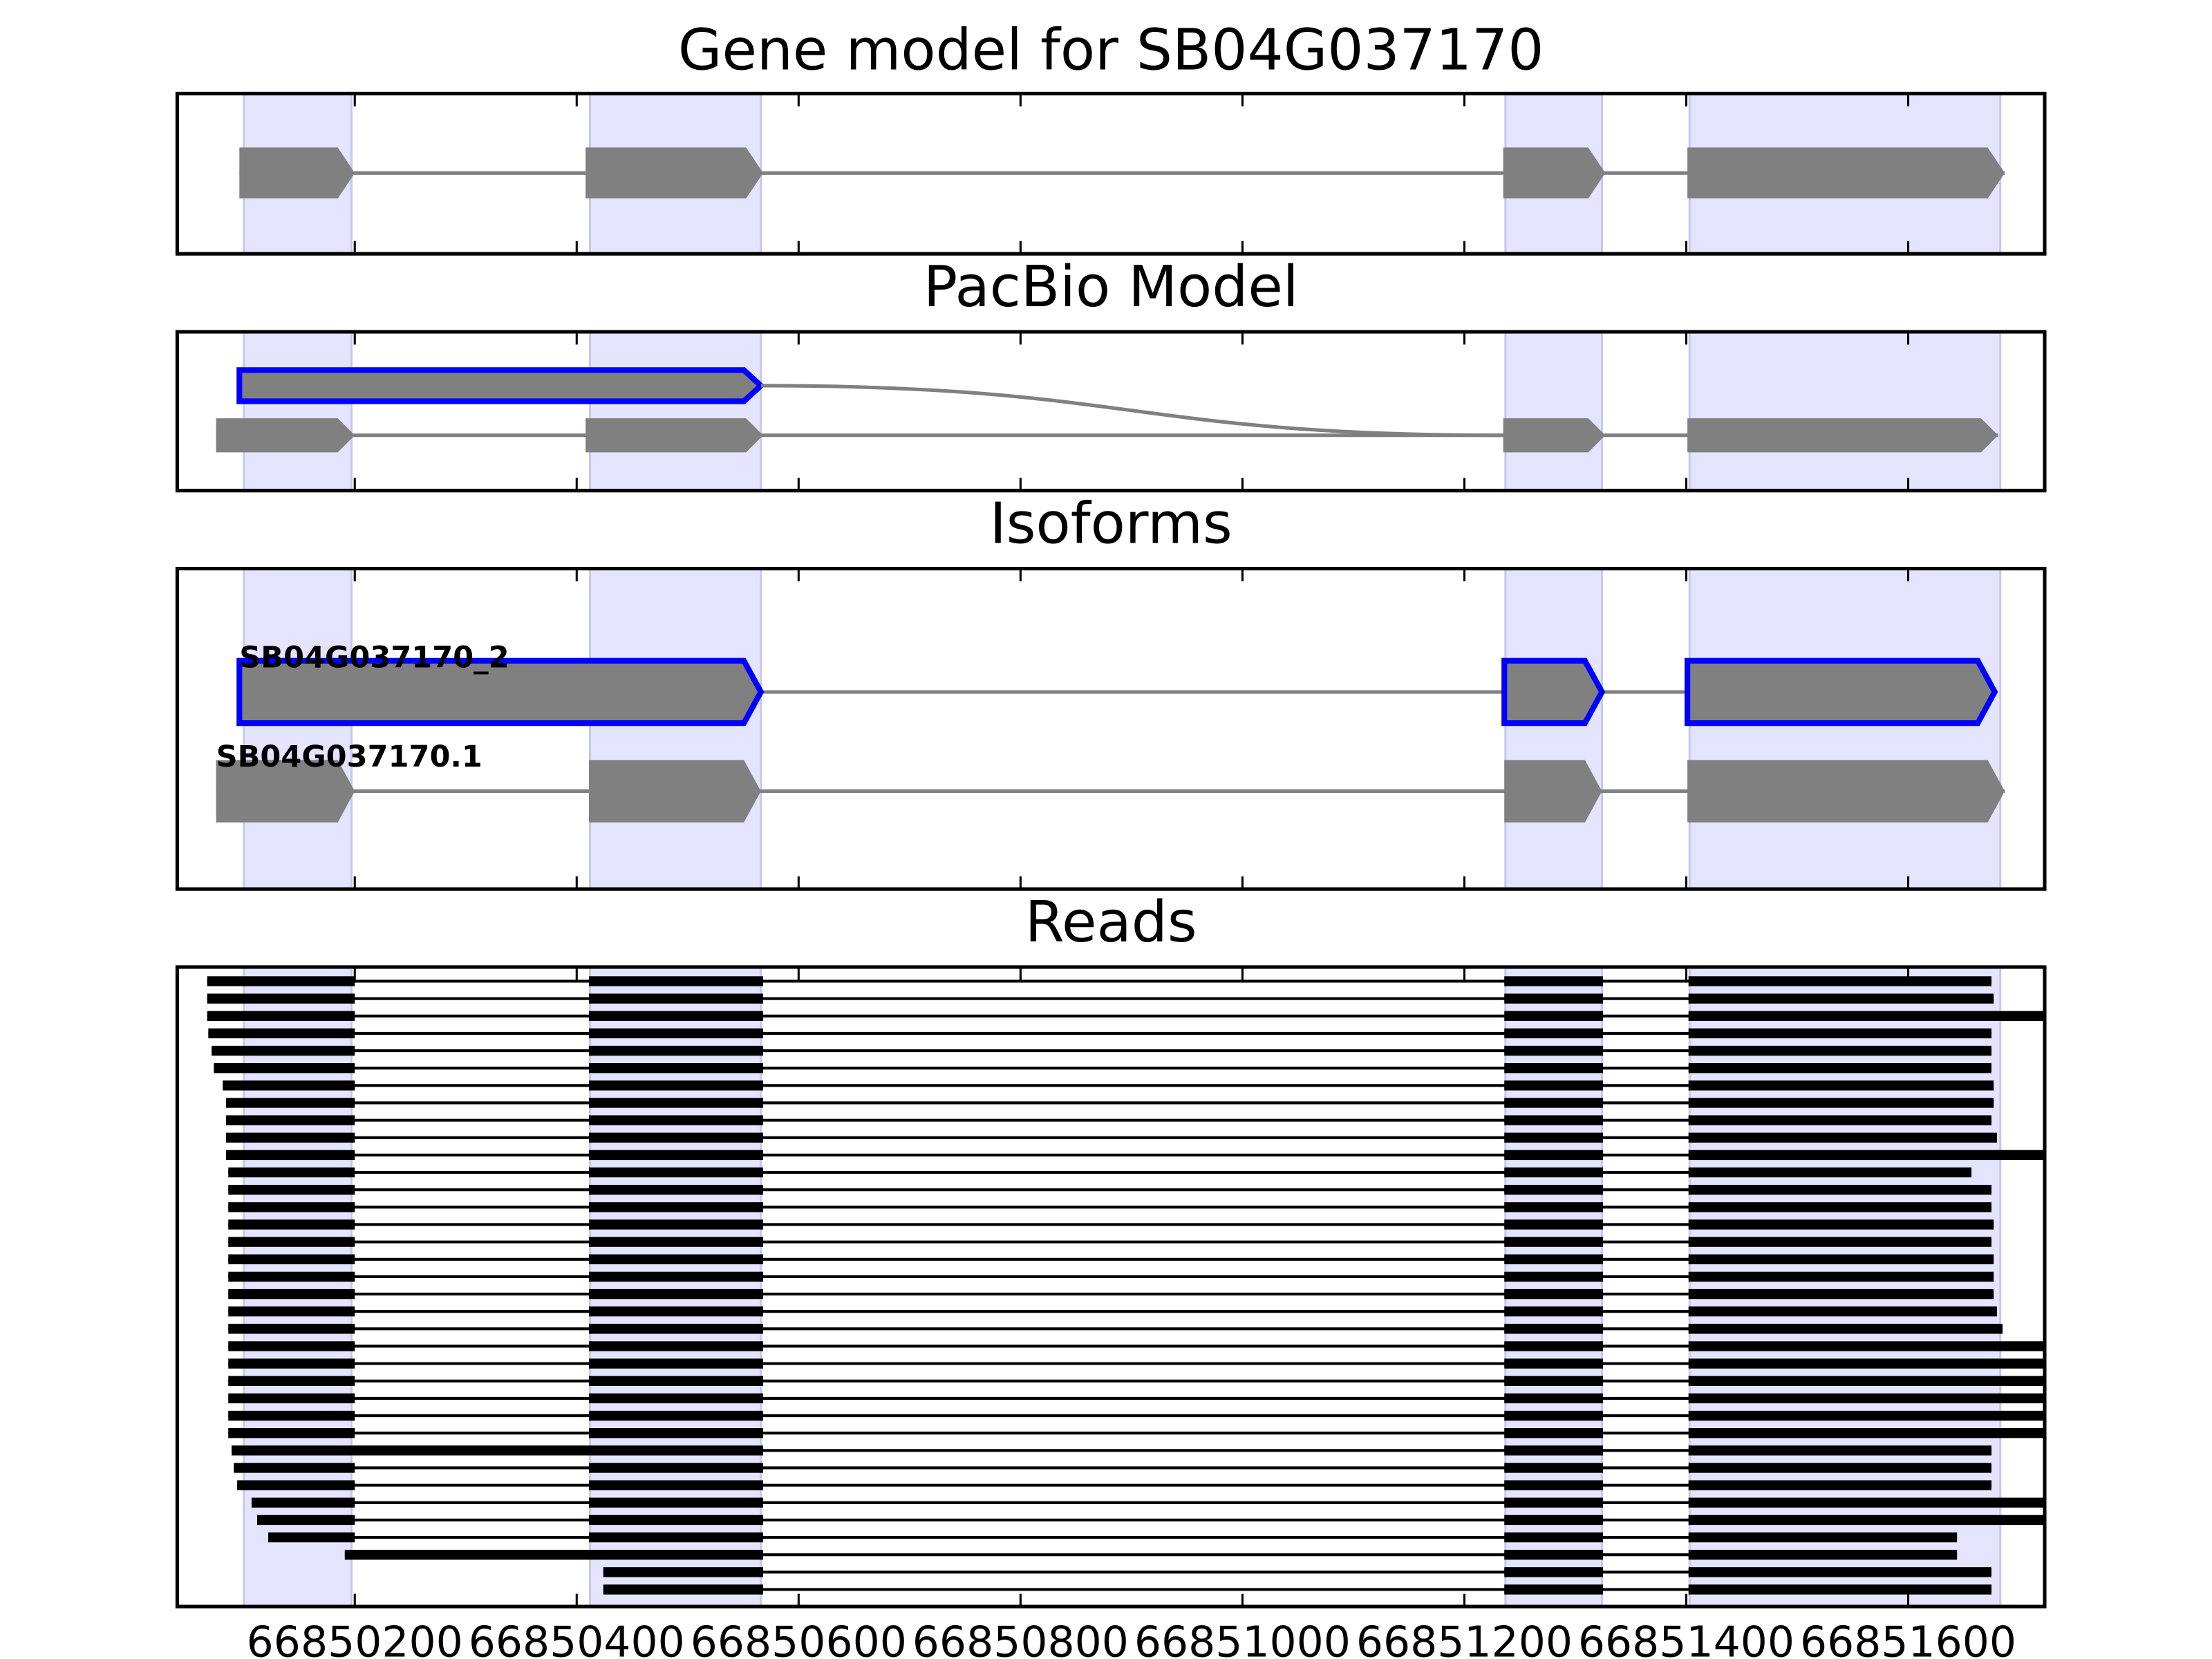 The height and width of the screenshot is (1659, 2212). I want to click on x-tick-label: 66851600, so click(1908, 1638).